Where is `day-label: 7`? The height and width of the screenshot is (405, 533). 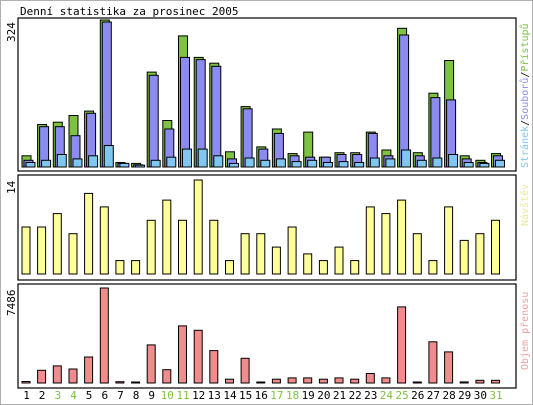 day-label: 7 is located at coordinates (120, 395).